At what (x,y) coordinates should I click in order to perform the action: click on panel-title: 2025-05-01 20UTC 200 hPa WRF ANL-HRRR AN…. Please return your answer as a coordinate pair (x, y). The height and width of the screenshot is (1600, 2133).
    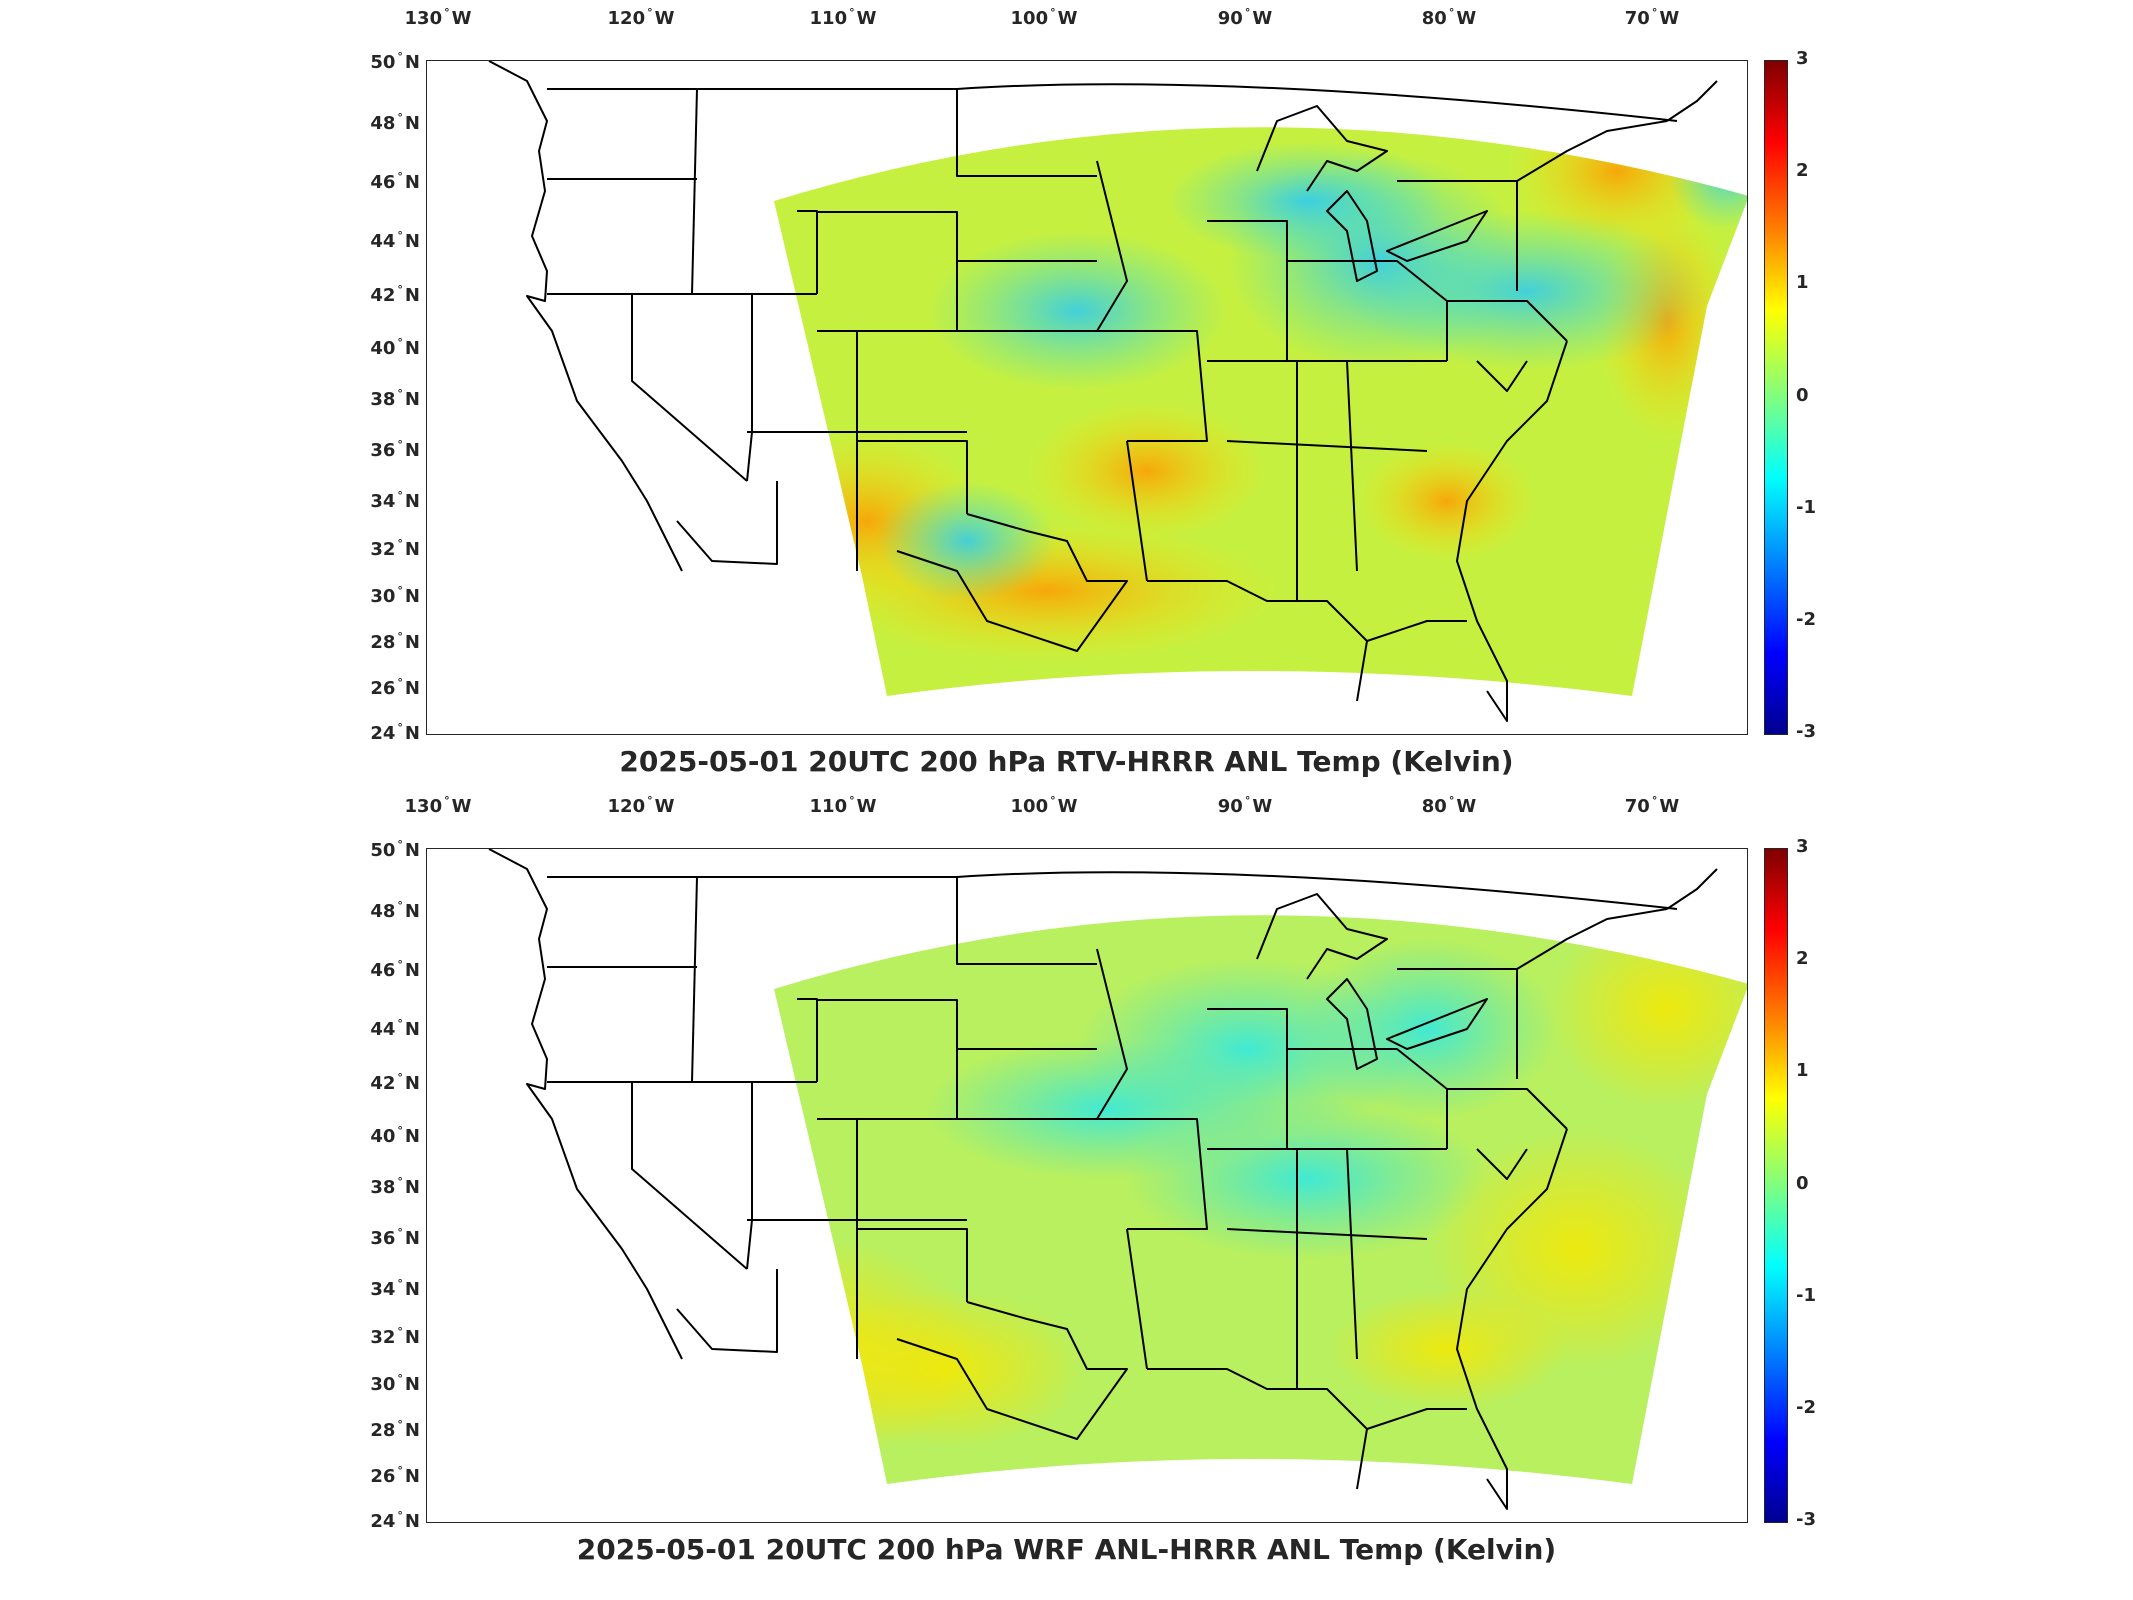
    Looking at the image, I should click on (1066, 1549).